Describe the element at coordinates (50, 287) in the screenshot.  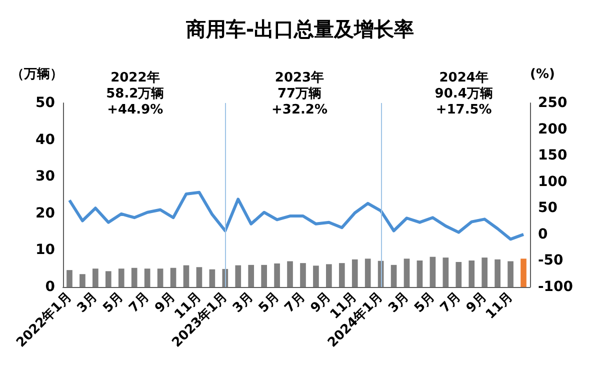
I see `y-tick-label: 0` at that location.